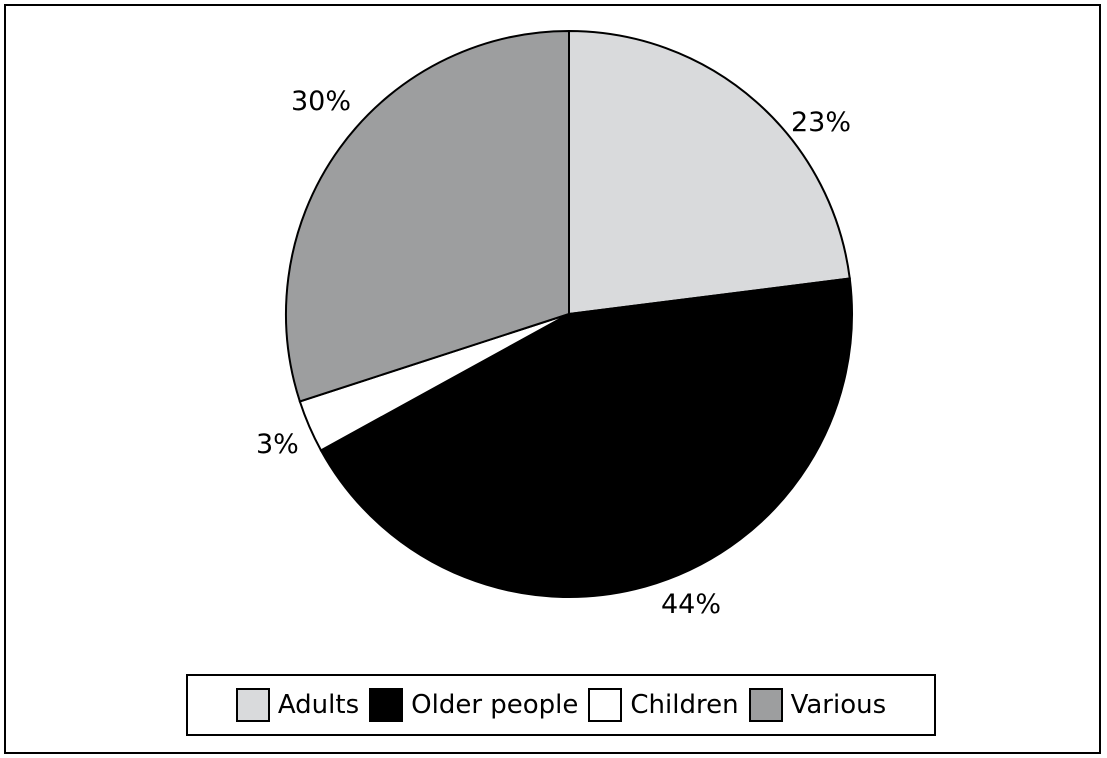 The width and height of the screenshot is (1107, 758). What do you see at coordinates (321, 101) in the screenshot?
I see `slice-label-various: 30%` at bounding box center [321, 101].